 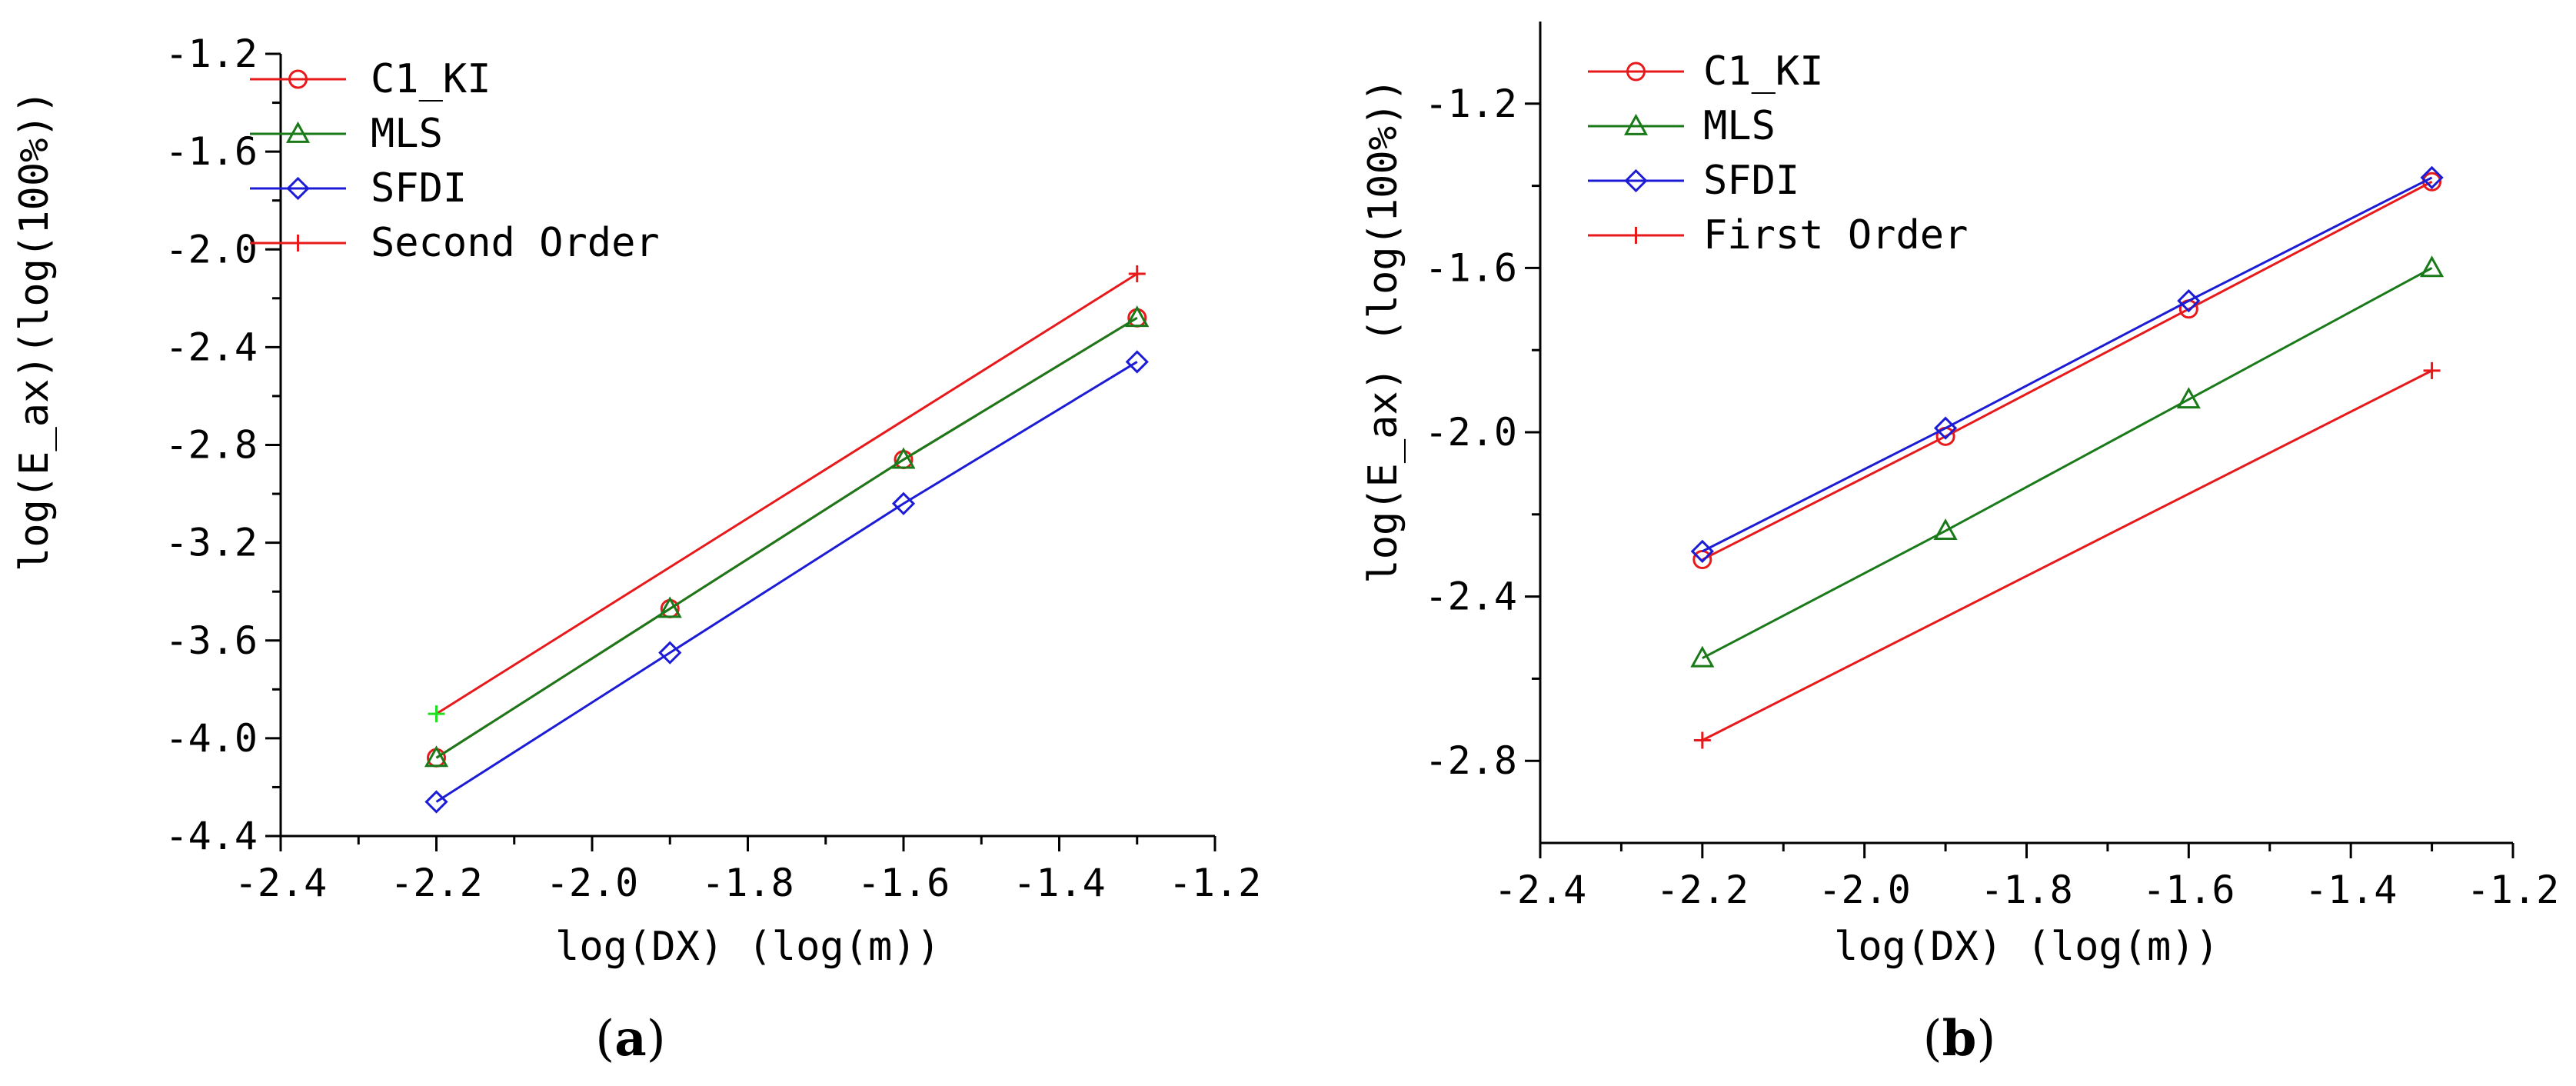 What do you see at coordinates (1636, 235) in the screenshot?
I see `legend-marker-first-order` at bounding box center [1636, 235].